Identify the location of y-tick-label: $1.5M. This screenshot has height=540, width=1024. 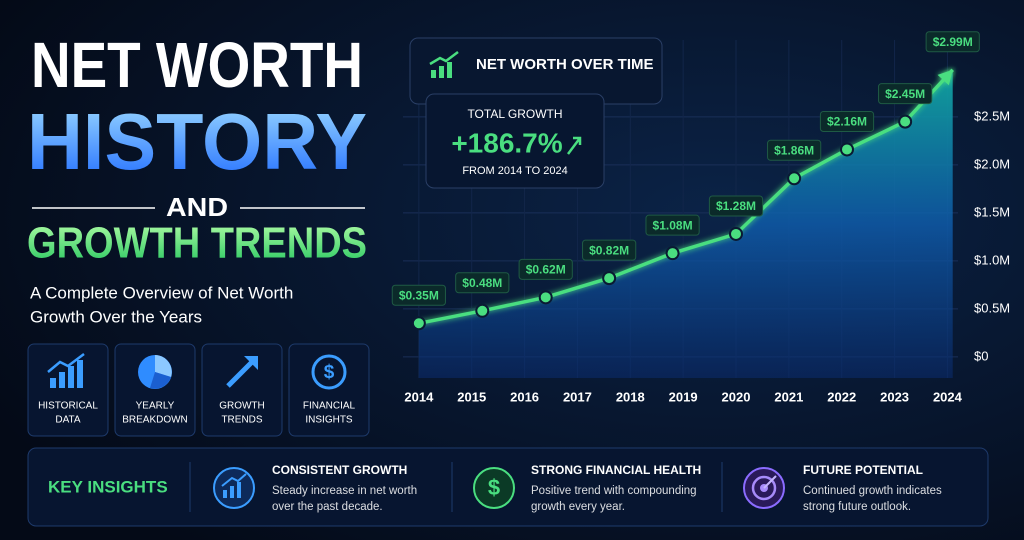
(992, 211).